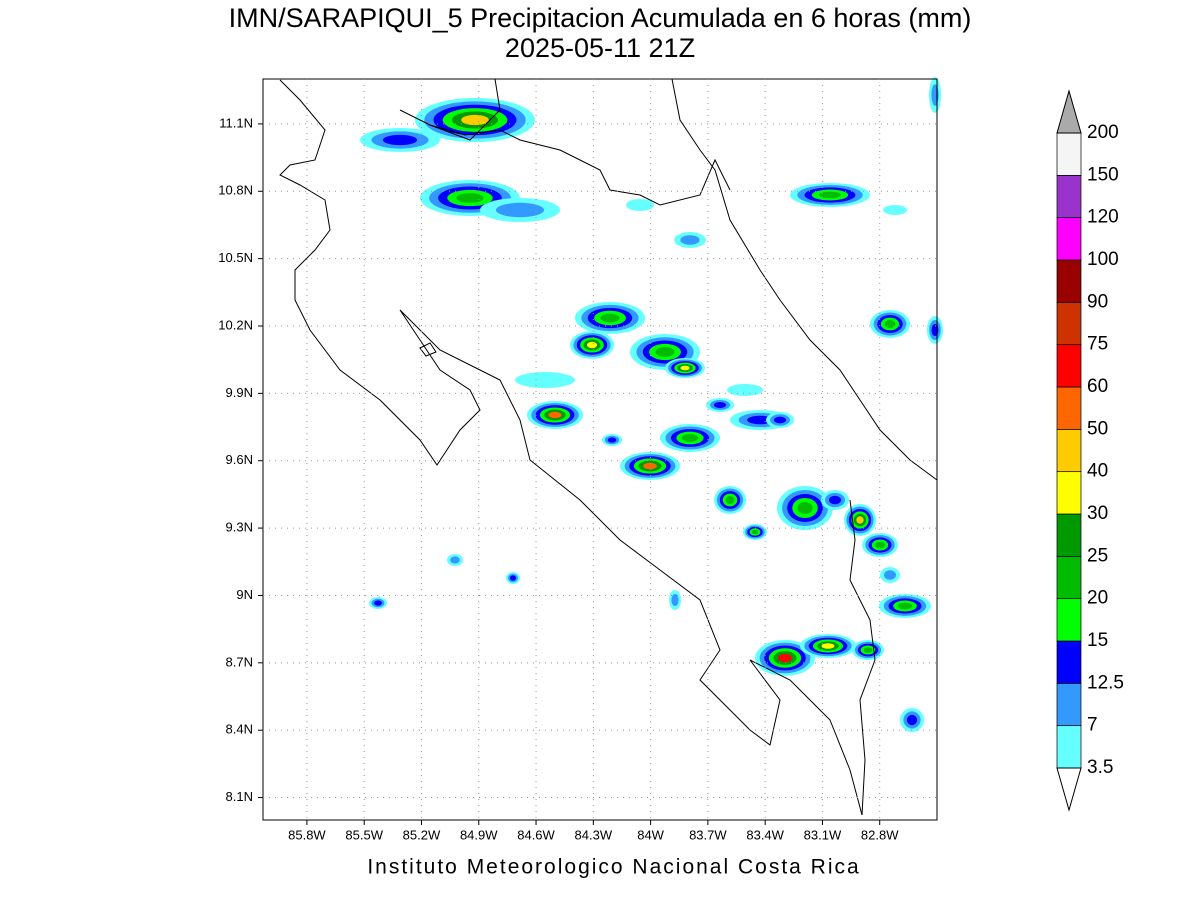 The image size is (1200, 905). What do you see at coordinates (1097, 301) in the screenshot?
I see `colorbar-label: 90` at bounding box center [1097, 301].